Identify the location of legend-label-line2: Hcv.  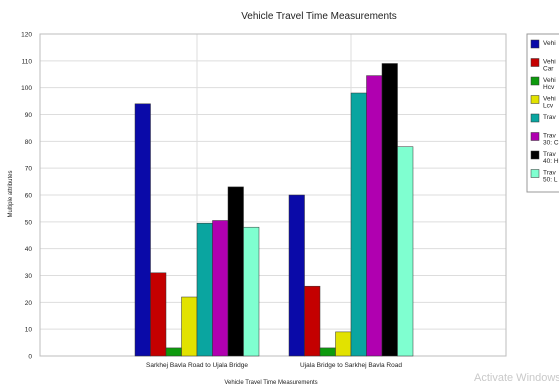
(549, 87).